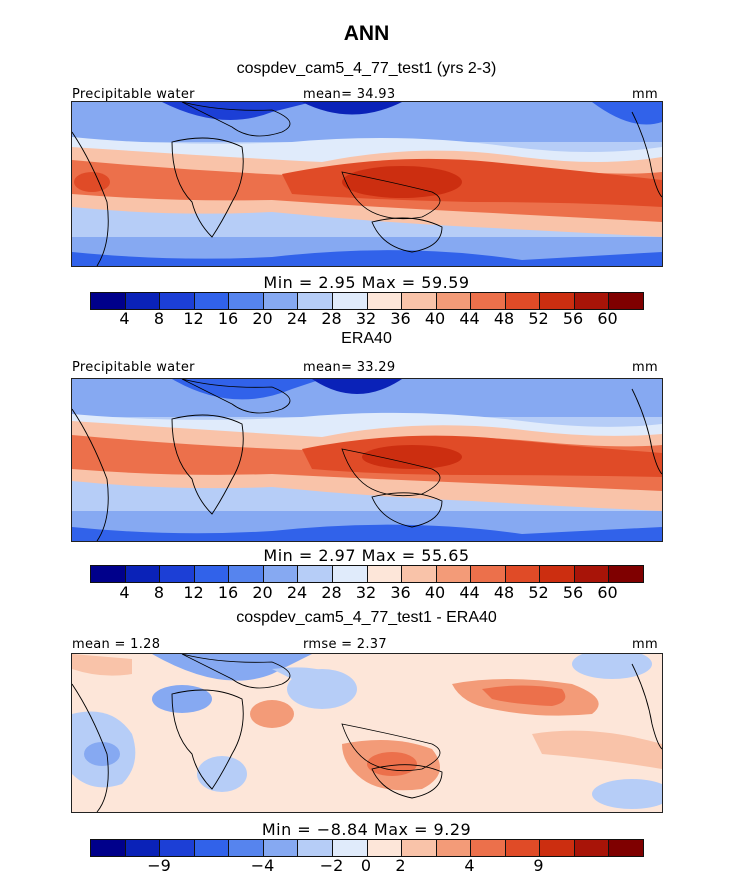 The image size is (733, 878). I want to click on colorbar-tick-label: 0, so click(366, 865).